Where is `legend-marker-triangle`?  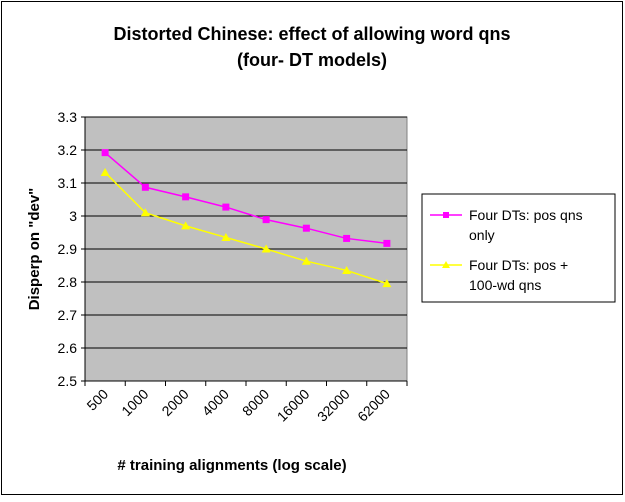
legend-marker-triangle is located at coordinates (446, 264).